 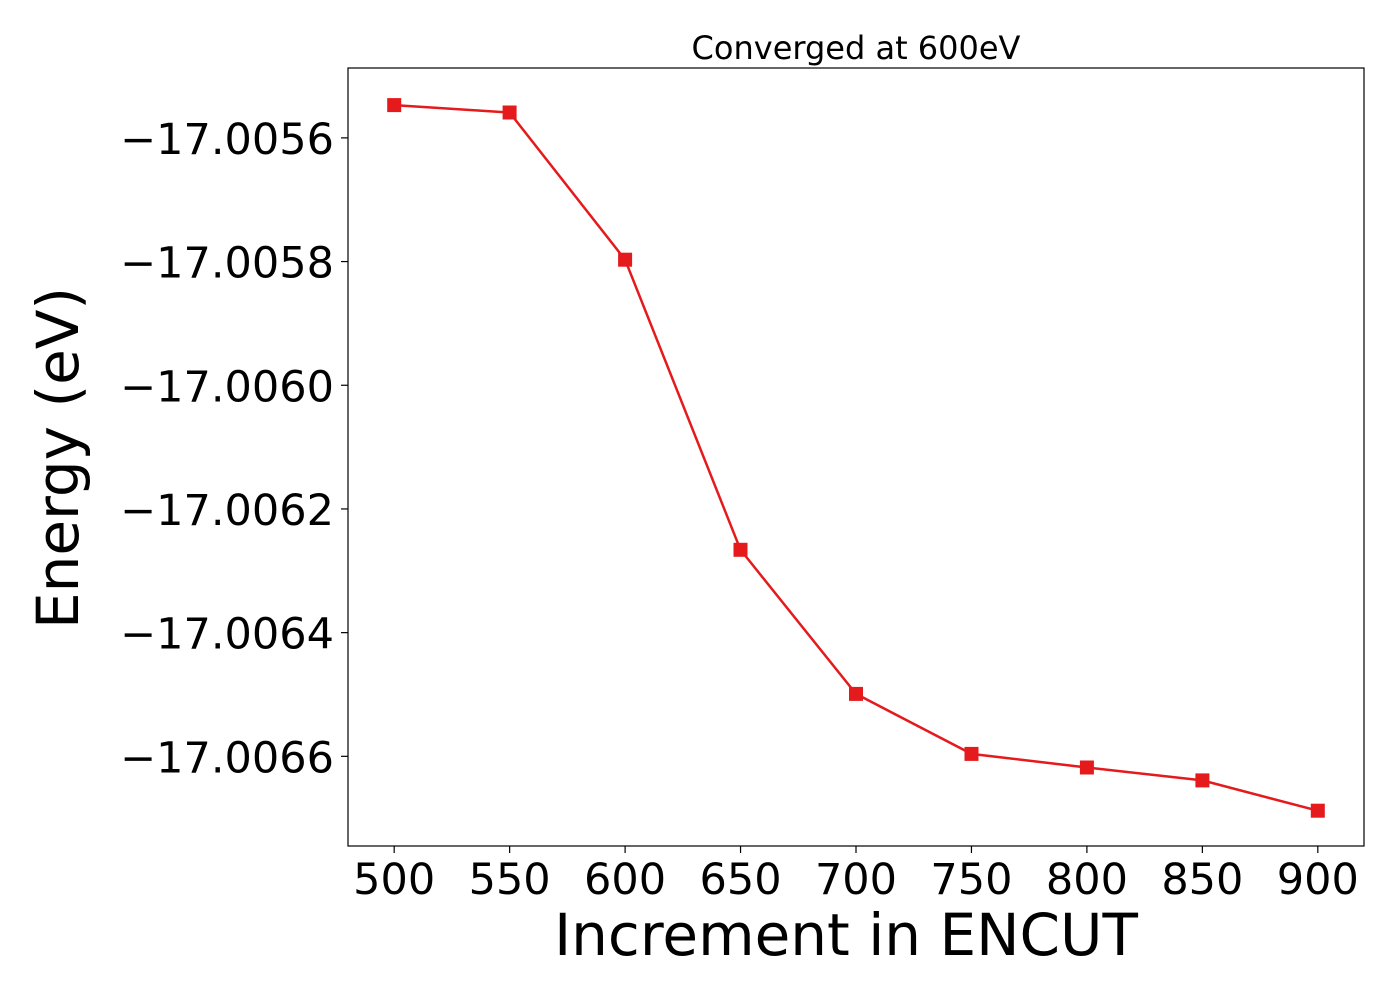 What do you see at coordinates (227, 264) in the screenshot?
I see `y-tick-label: −17.0058` at bounding box center [227, 264].